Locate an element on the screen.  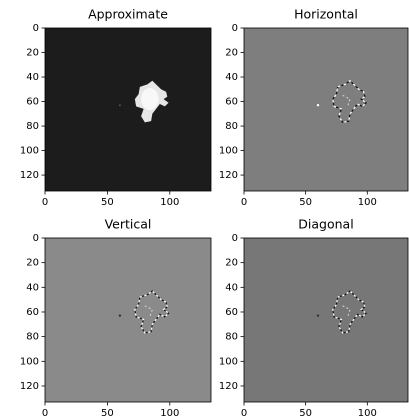
panel-title: Approximate is located at coordinates (128, 14).